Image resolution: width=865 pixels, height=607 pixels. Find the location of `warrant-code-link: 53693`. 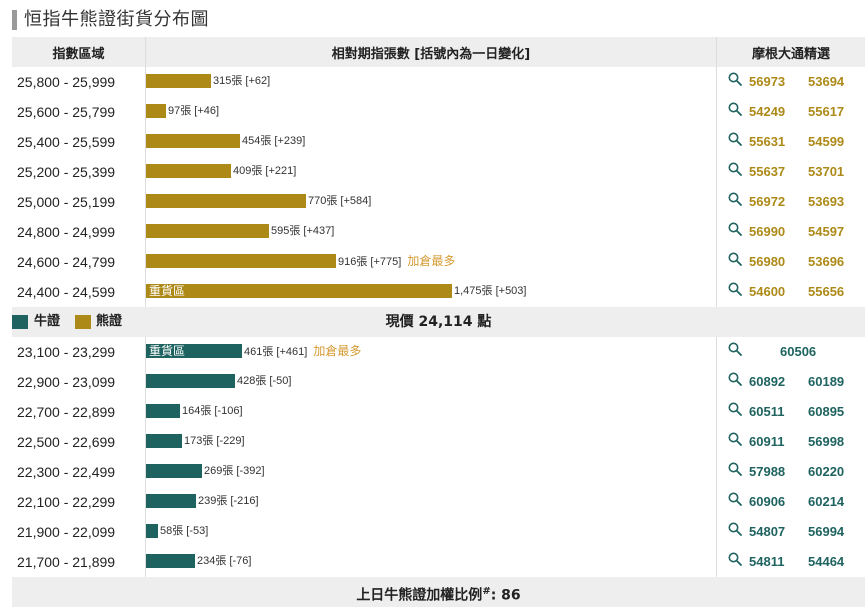

warrant-code-link: 53693 is located at coordinates (826, 201).